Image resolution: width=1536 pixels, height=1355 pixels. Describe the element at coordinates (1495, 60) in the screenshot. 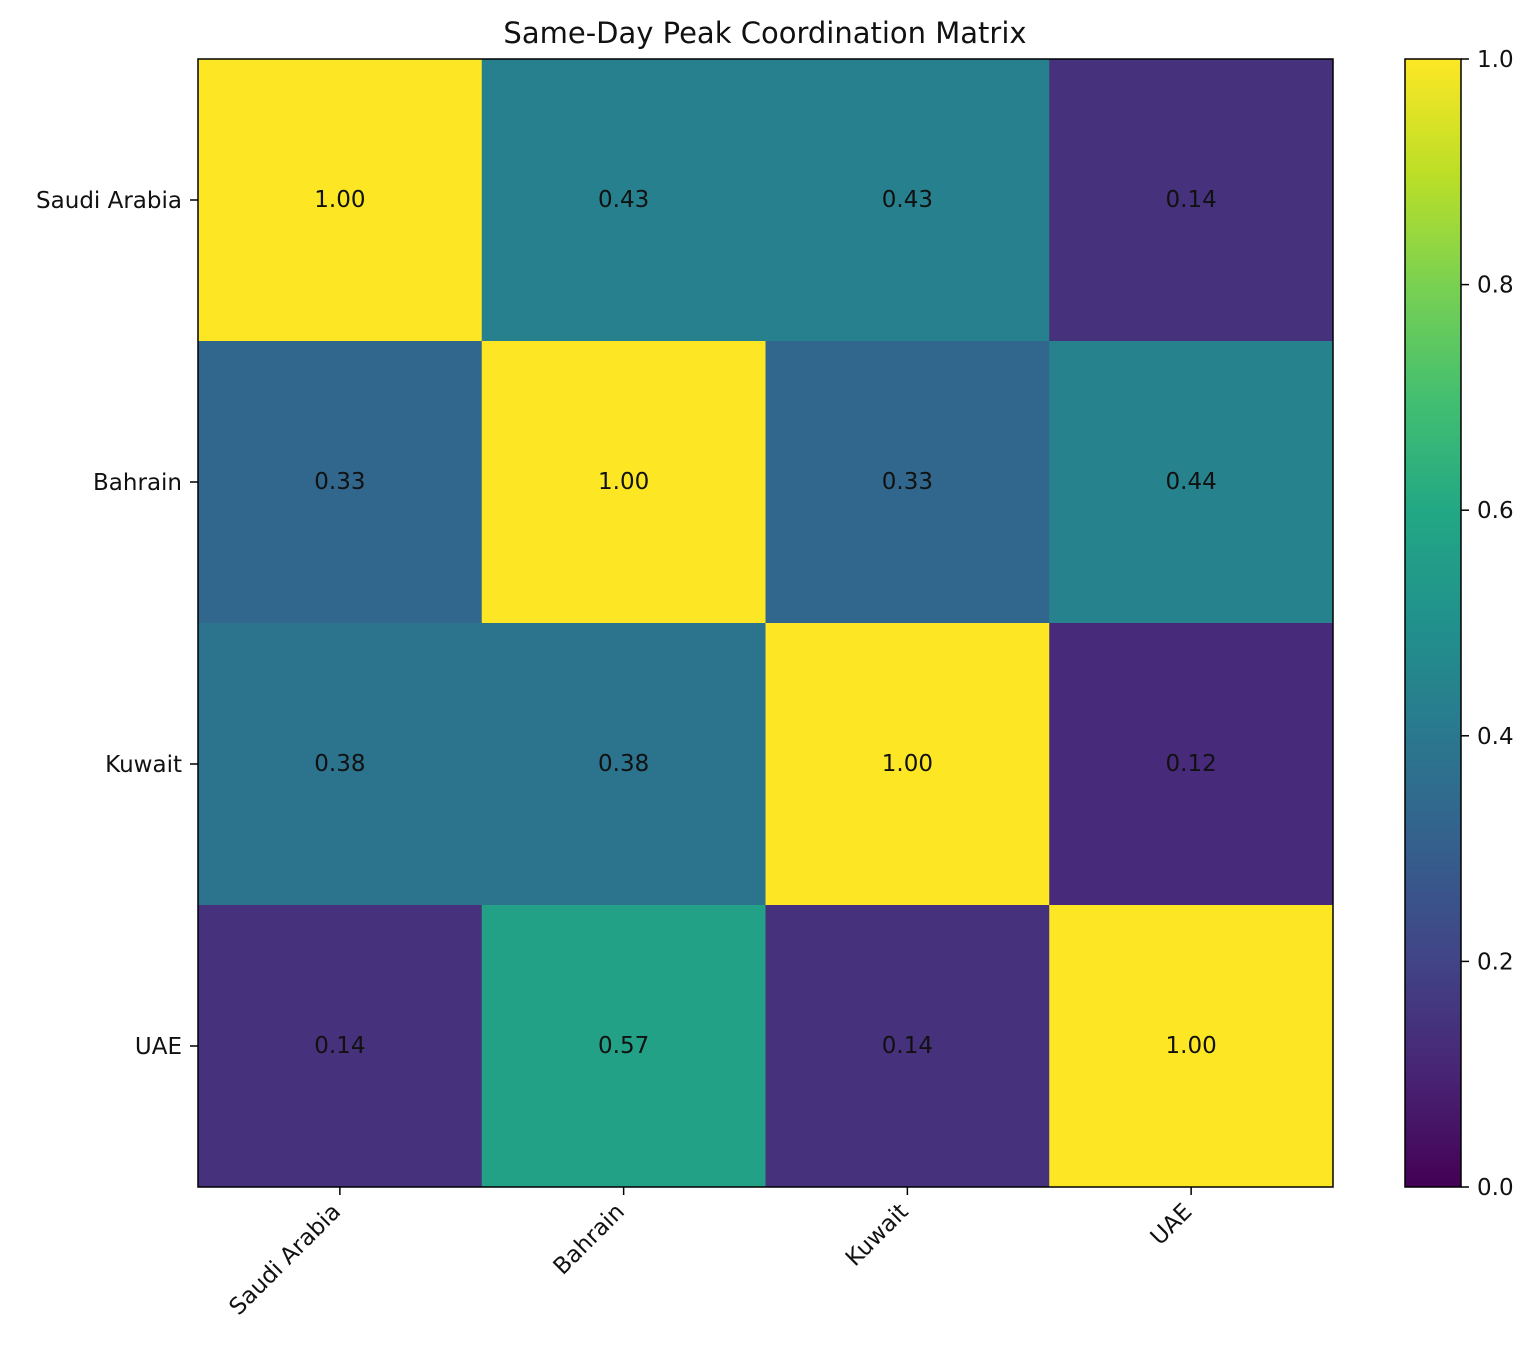

I see `colorbar-tick-label: 1.0` at that location.